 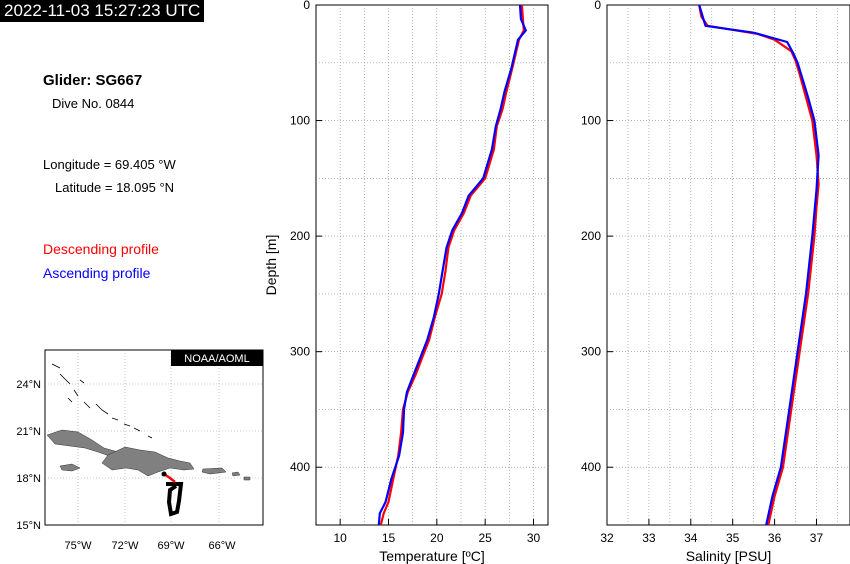 What do you see at coordinates (775, 538) in the screenshot?
I see `x-tick-label: 36` at bounding box center [775, 538].